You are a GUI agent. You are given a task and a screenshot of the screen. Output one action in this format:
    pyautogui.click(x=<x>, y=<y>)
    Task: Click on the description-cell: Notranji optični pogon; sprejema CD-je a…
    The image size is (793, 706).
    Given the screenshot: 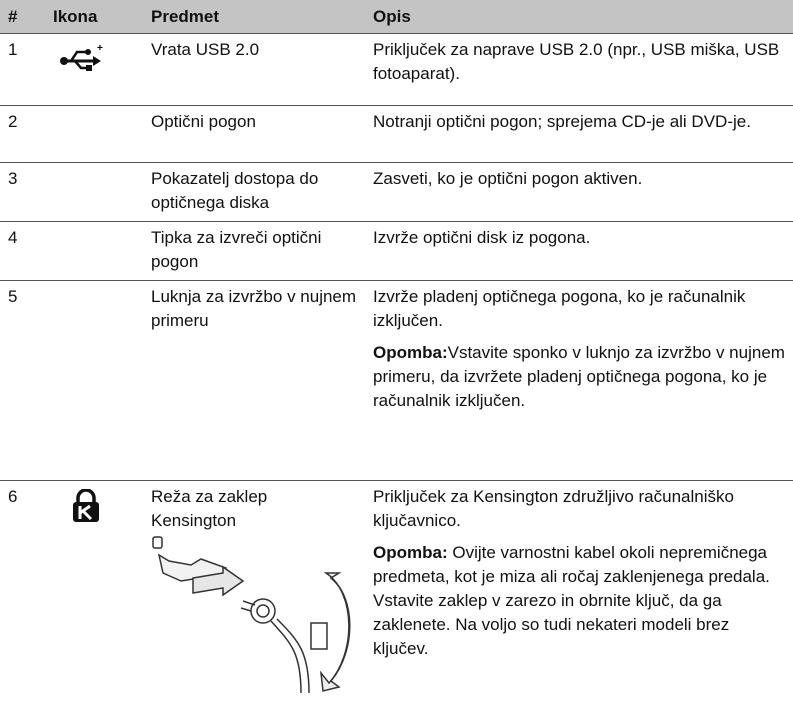 What is the action you would take?
    pyautogui.click(x=579, y=134)
    